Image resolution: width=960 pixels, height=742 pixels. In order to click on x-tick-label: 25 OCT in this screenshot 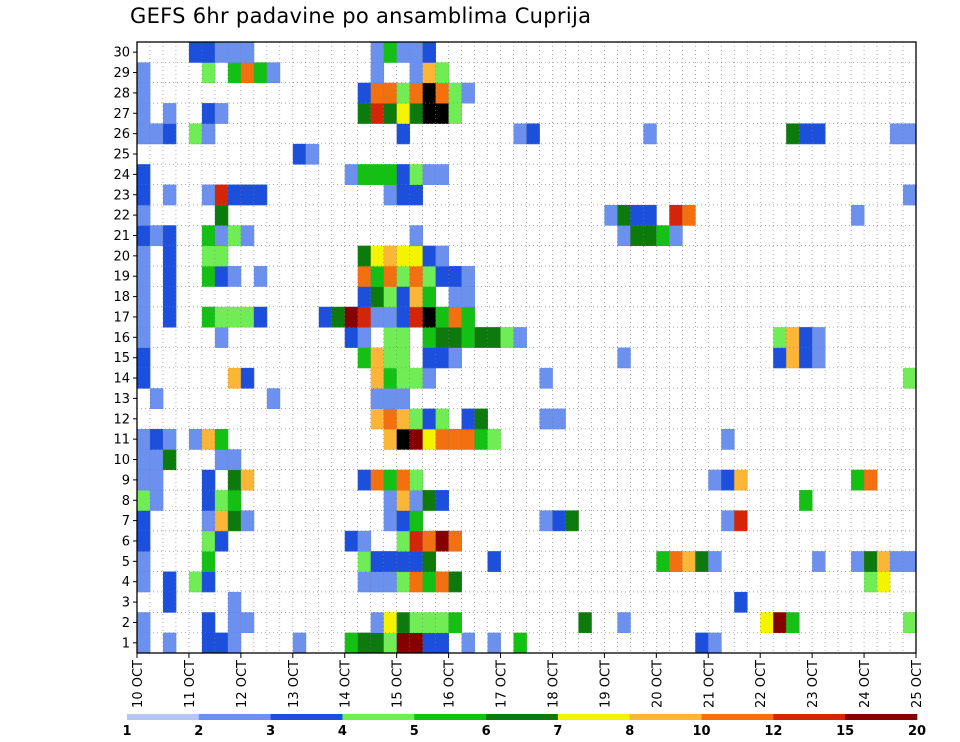, I will do `click(917, 684)`.